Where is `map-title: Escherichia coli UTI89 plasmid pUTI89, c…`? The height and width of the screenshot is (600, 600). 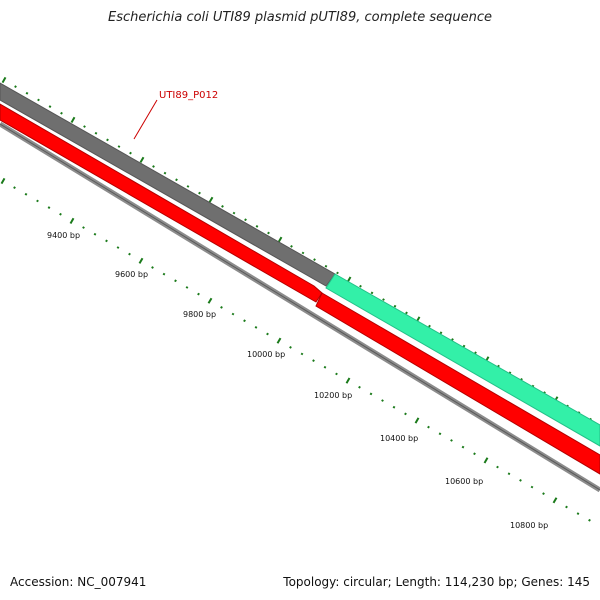 map-title: Escherichia coli UTI89 plasmid pUTI89, c… is located at coordinates (300, 17).